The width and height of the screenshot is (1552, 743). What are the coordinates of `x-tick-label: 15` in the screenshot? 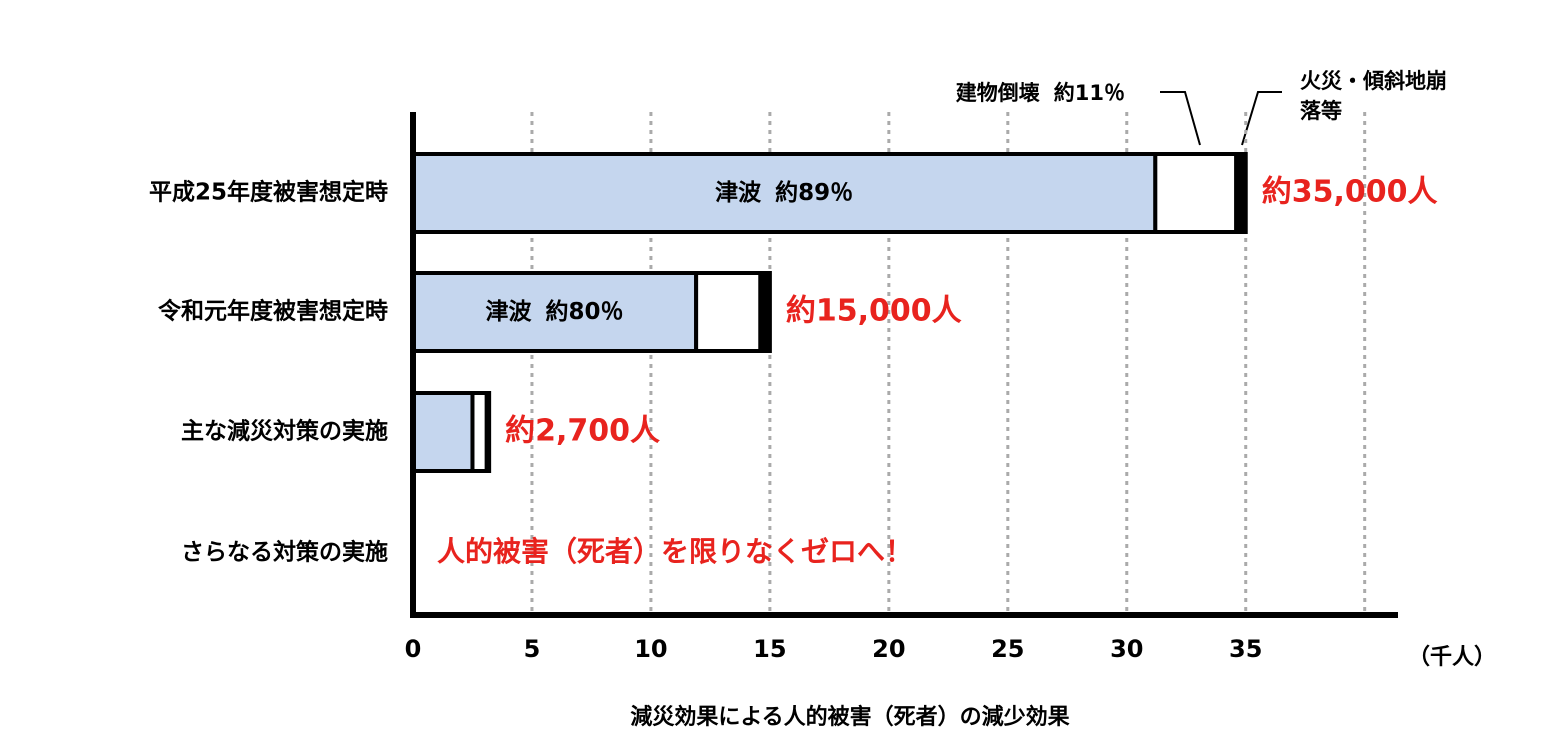 It's located at (769, 649).